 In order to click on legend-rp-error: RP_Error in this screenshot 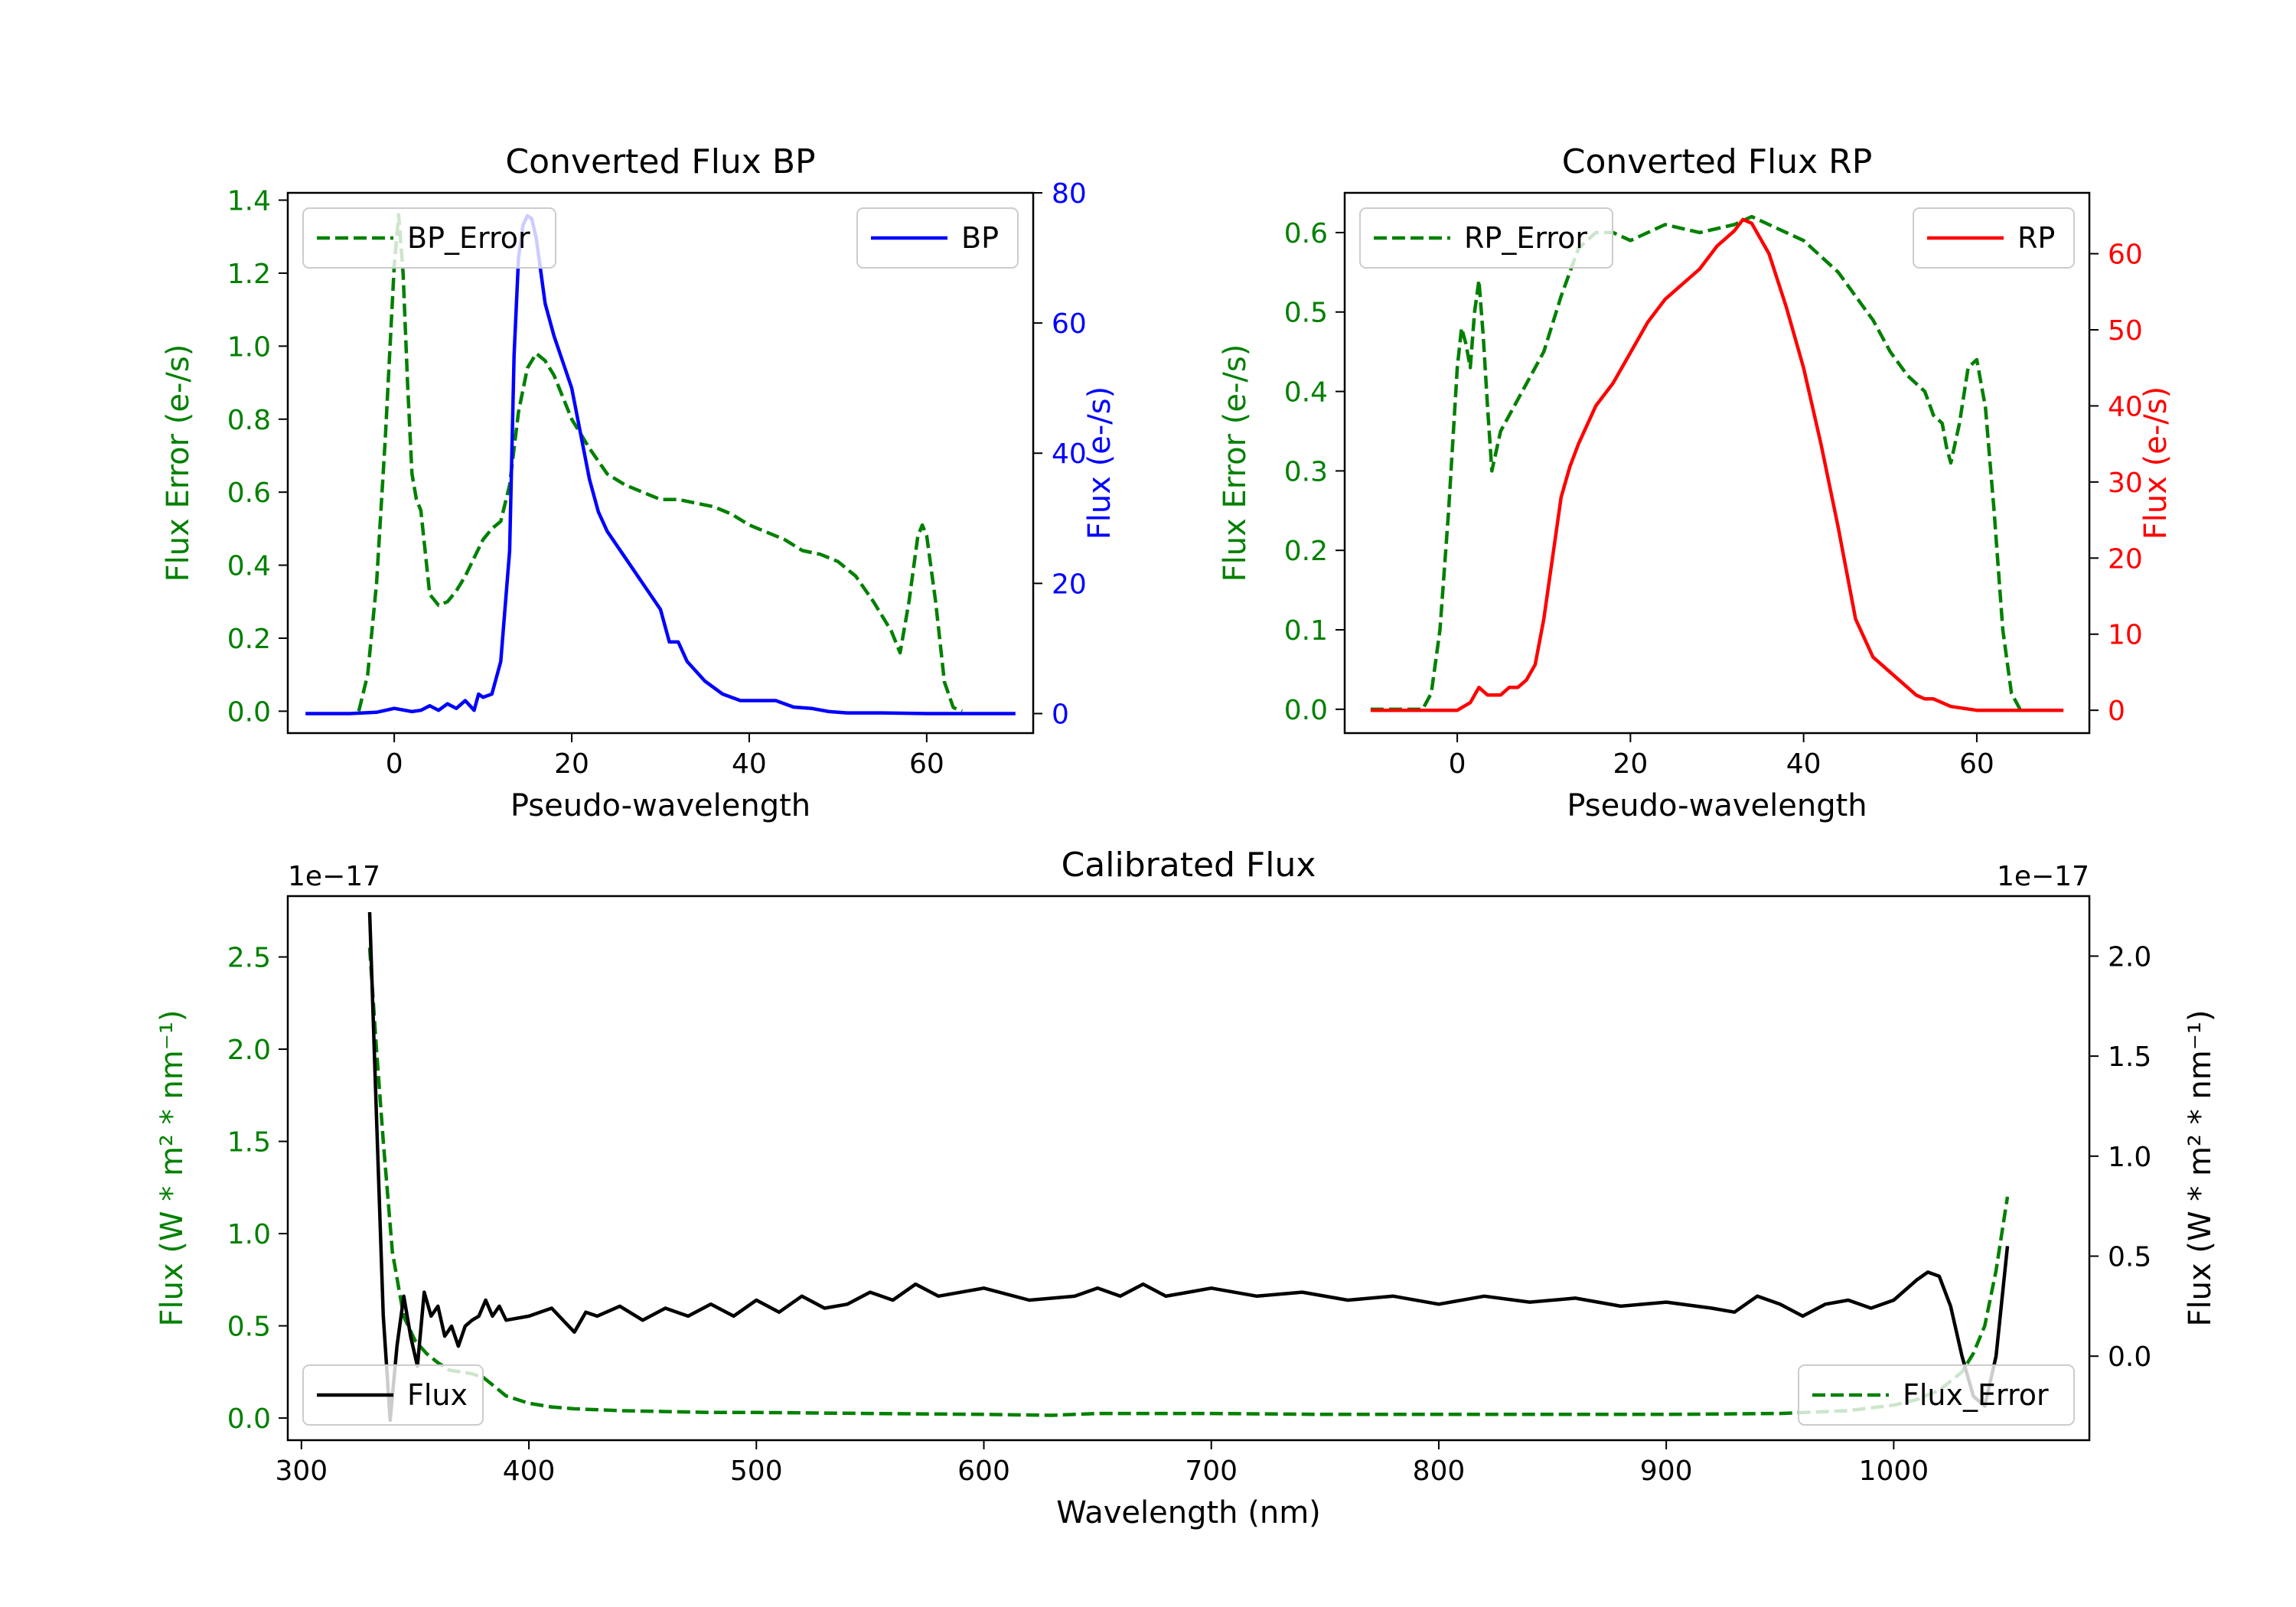, I will do `click(1486, 238)`.